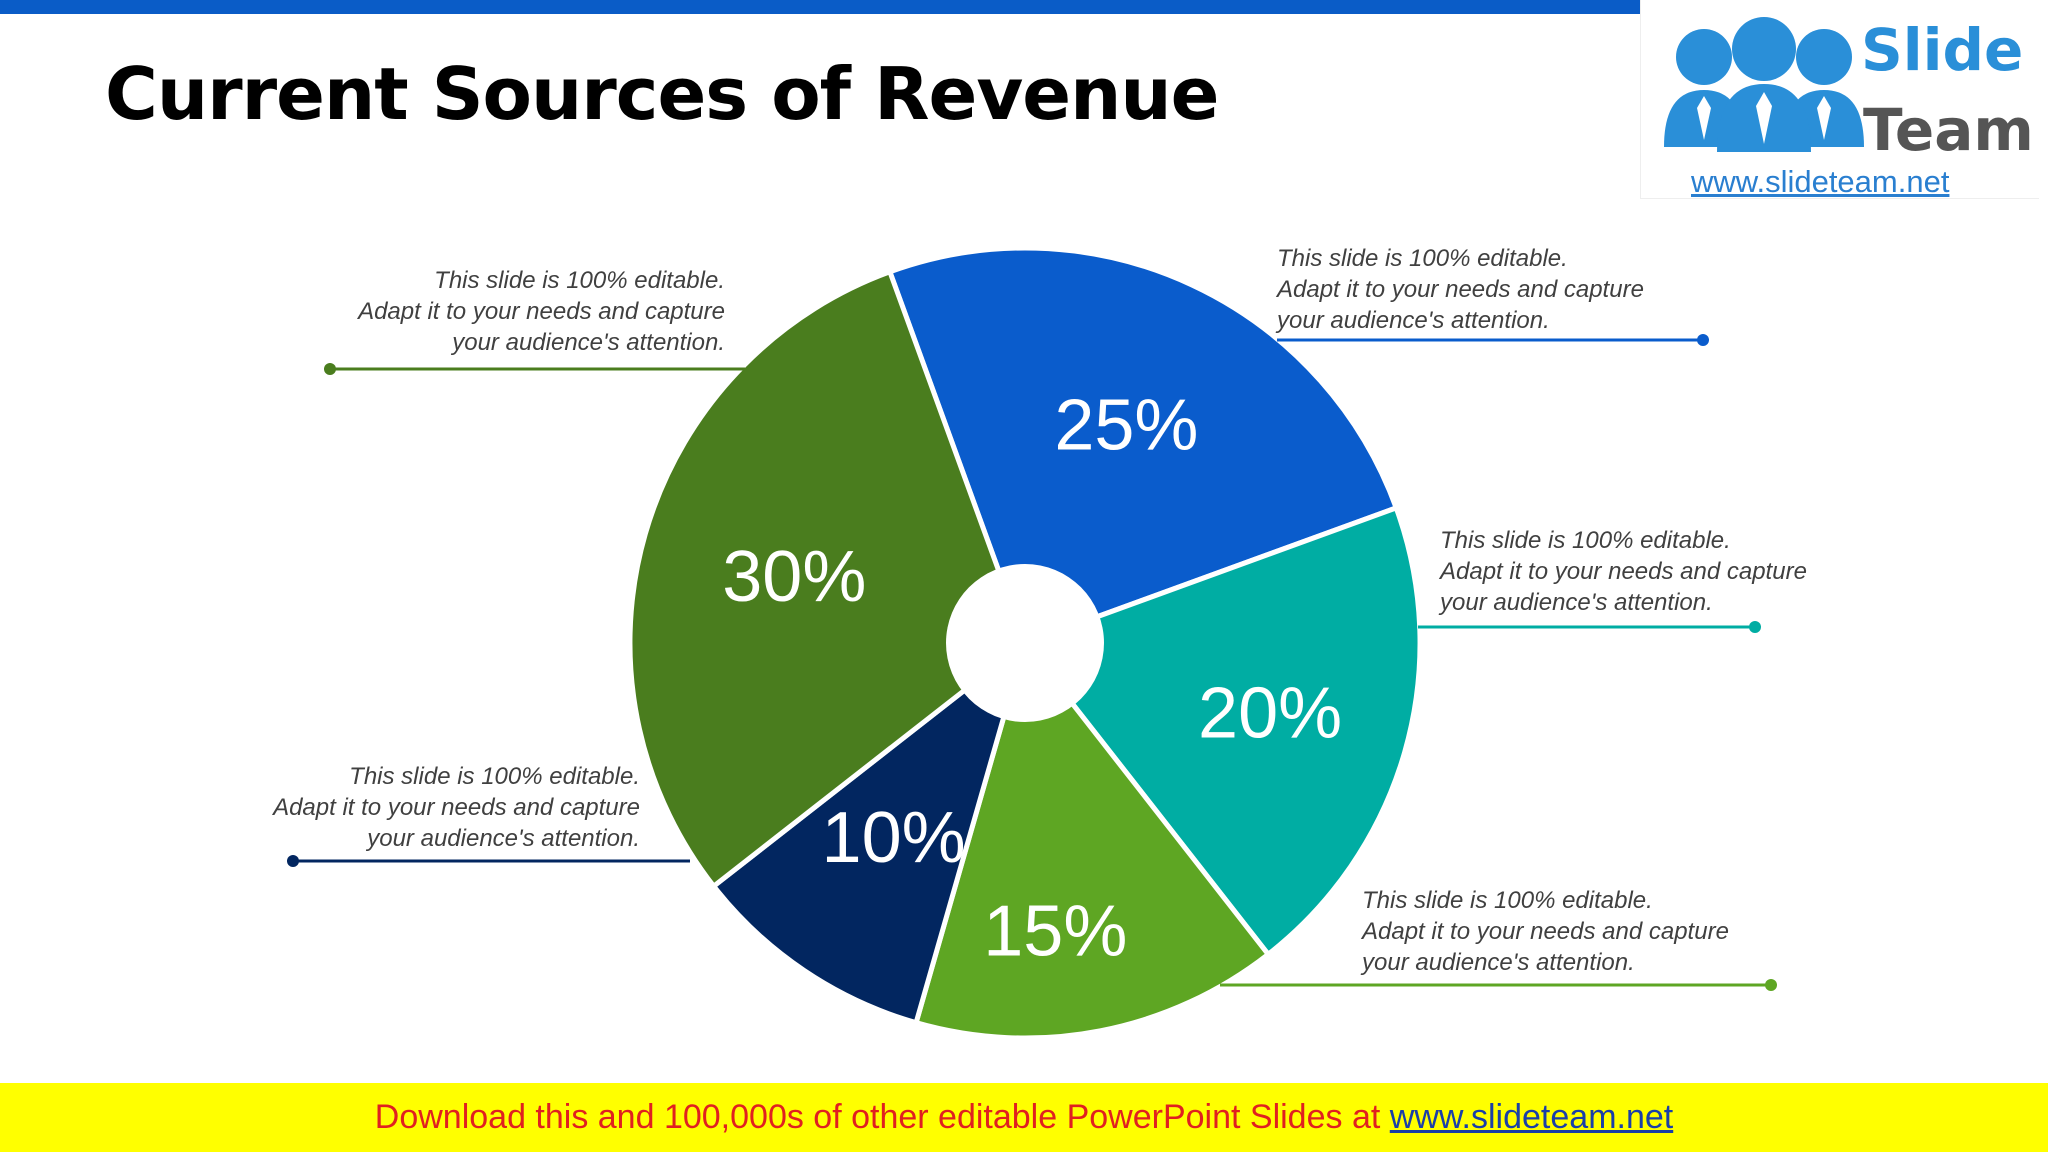 This screenshot has height=1152, width=2048. I want to click on pie-slice-label-15: 15%, so click(1055, 931).